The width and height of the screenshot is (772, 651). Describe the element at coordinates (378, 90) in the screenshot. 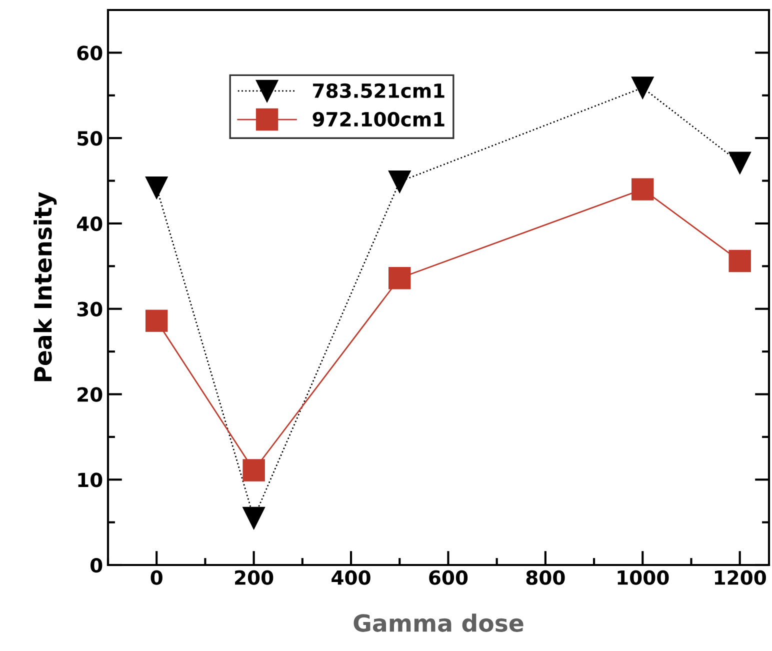

I see `legend-label: 783.521cm1` at that location.